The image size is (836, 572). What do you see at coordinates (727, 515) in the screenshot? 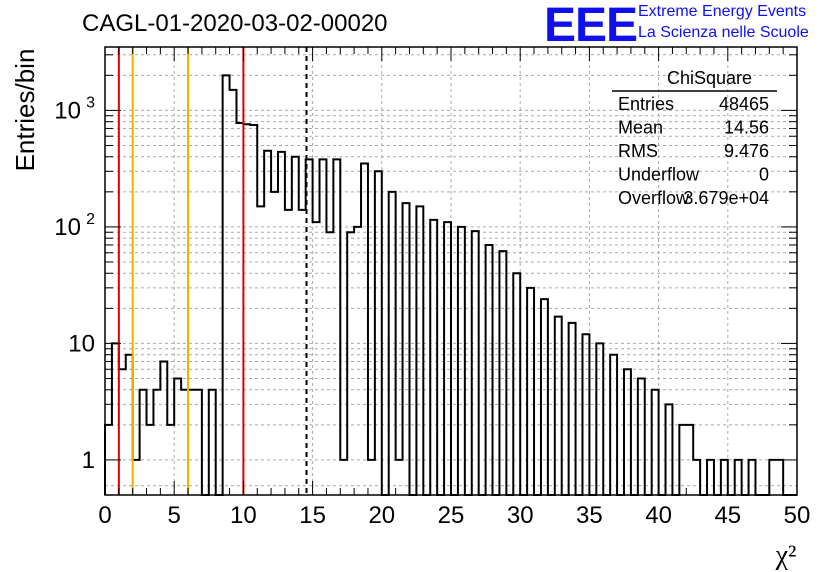
I see `x-tick-label: 45` at bounding box center [727, 515].